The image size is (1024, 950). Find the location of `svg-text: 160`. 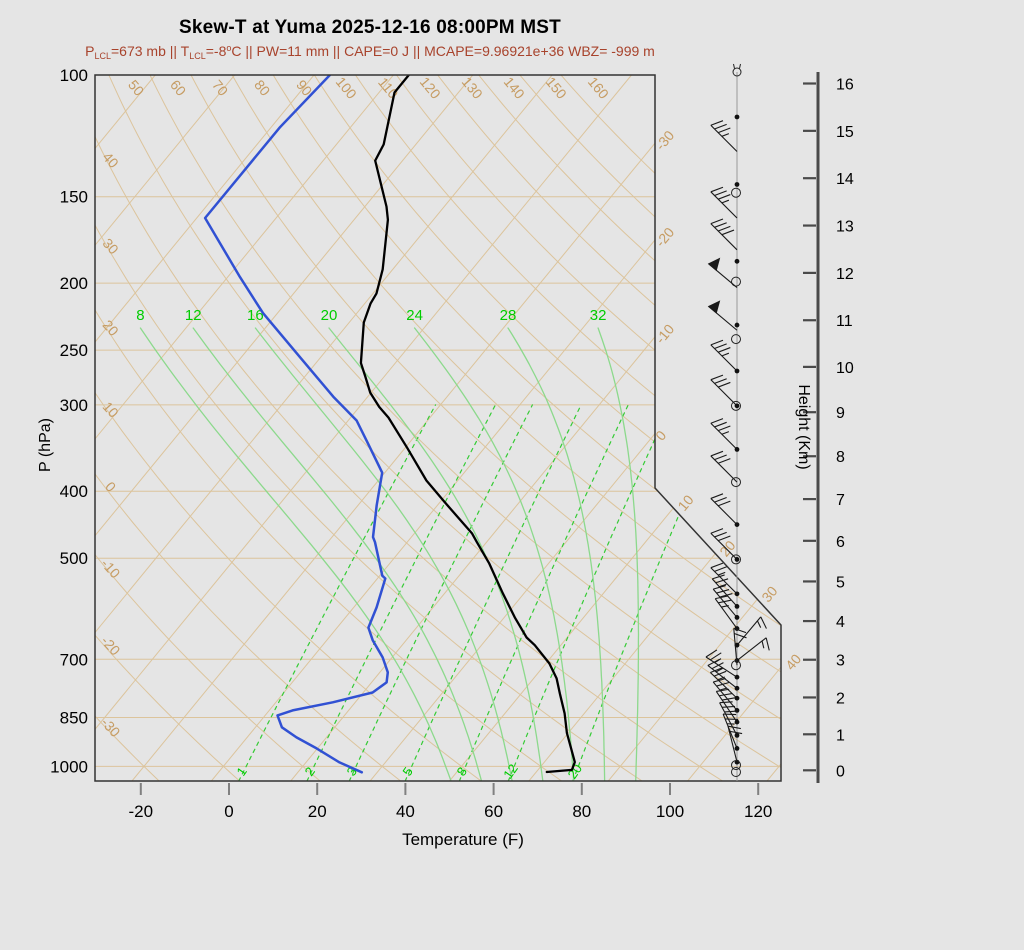

svg-text: 160 is located at coordinates (598, 88).